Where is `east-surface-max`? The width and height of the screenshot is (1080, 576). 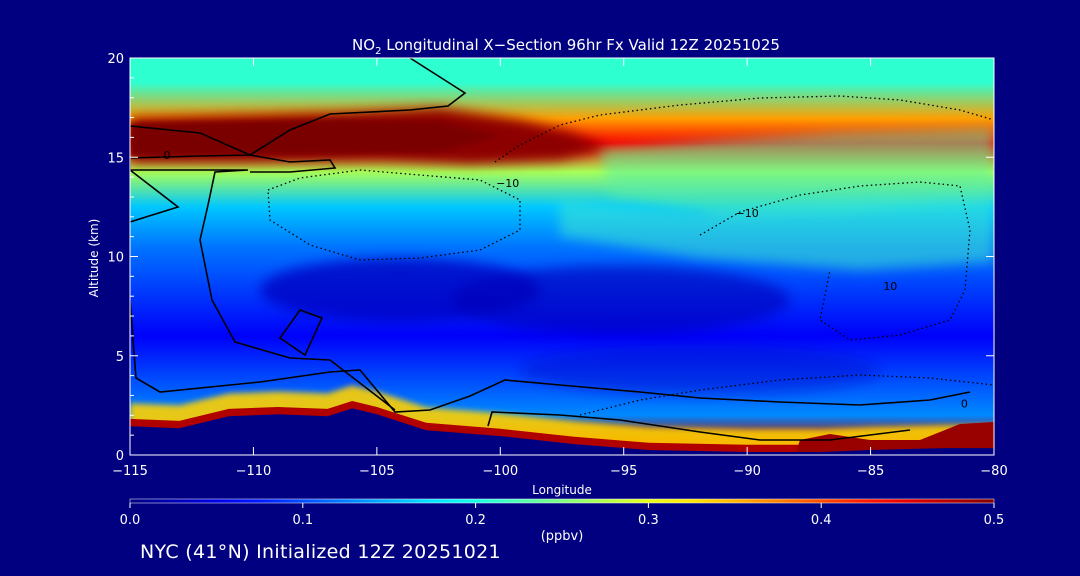
east-surface-max is located at coordinates (894, 438).